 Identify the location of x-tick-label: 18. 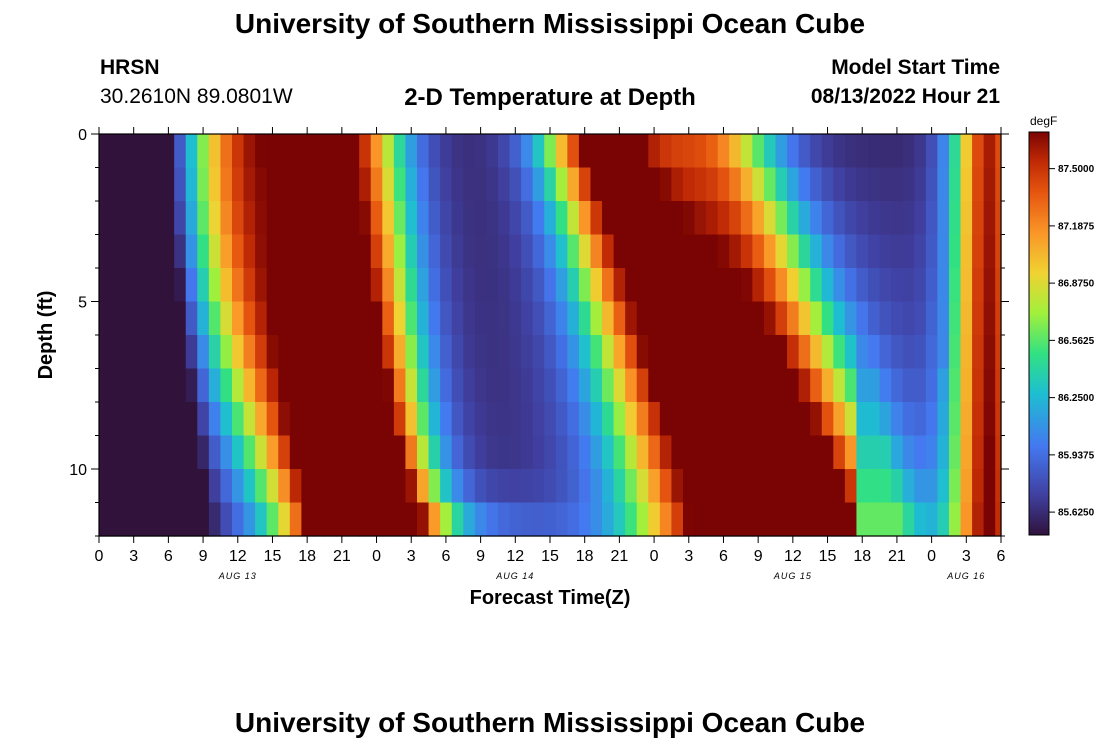
(307, 556).